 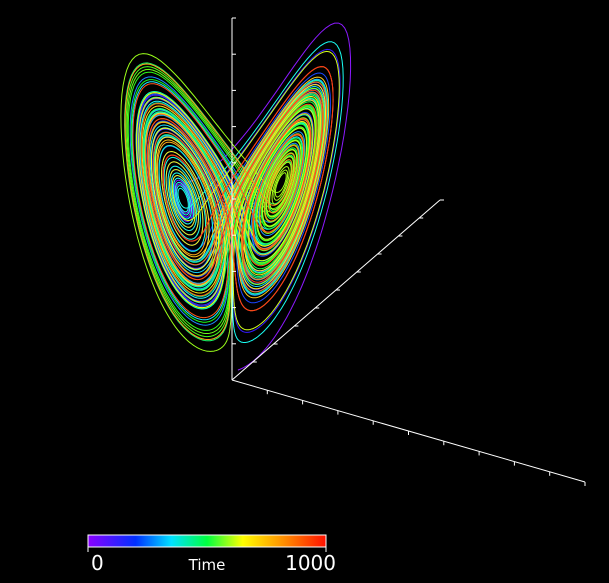 I want to click on colorbar-gradient, so click(x=207, y=541).